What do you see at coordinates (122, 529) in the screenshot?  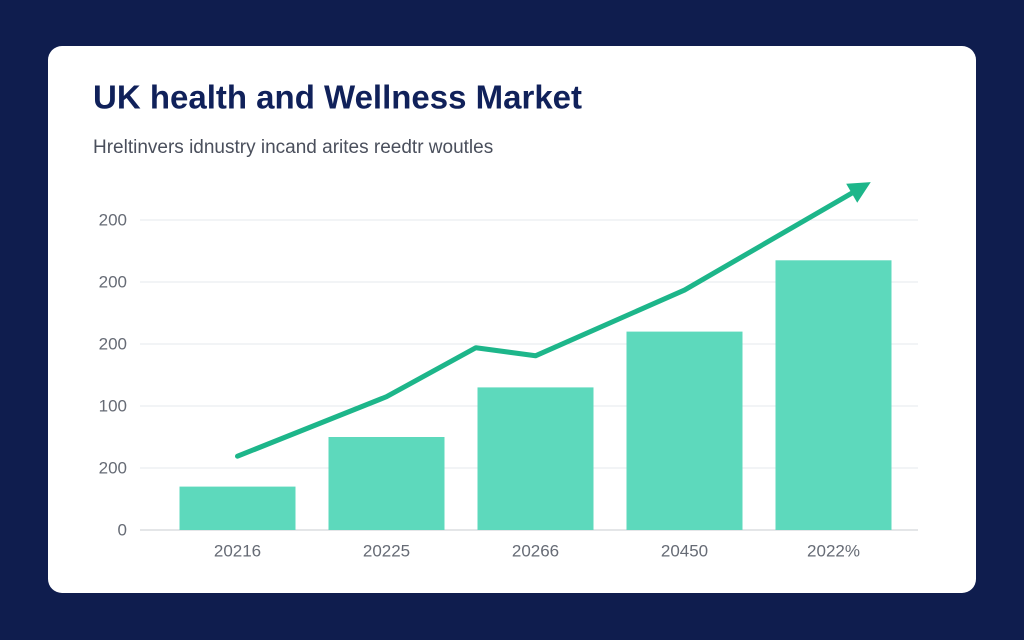 I see `y-tick-label: 0` at bounding box center [122, 529].